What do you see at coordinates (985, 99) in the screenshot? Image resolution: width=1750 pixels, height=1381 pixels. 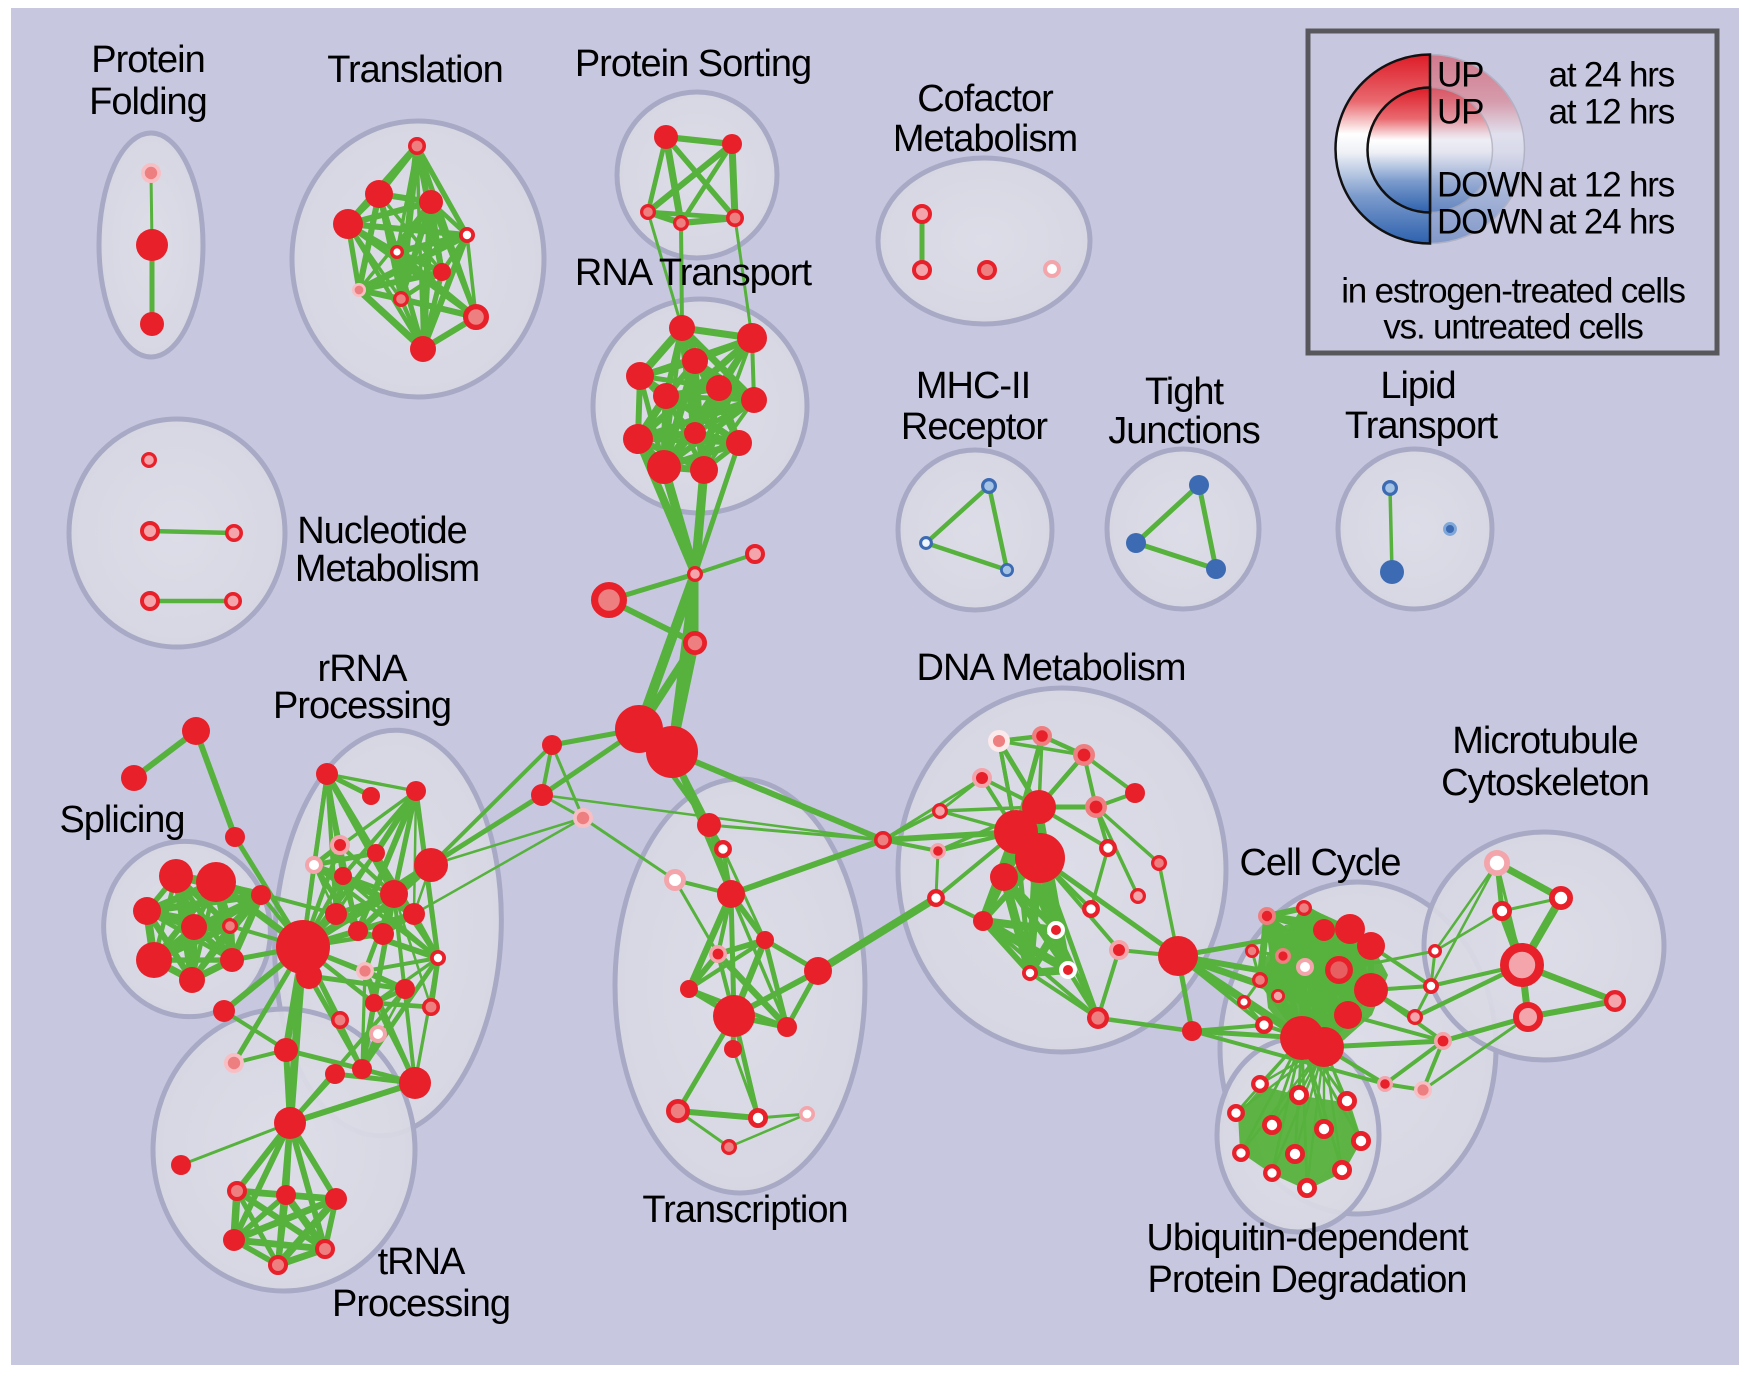 I see `svg-text: Cofactor` at bounding box center [985, 99].